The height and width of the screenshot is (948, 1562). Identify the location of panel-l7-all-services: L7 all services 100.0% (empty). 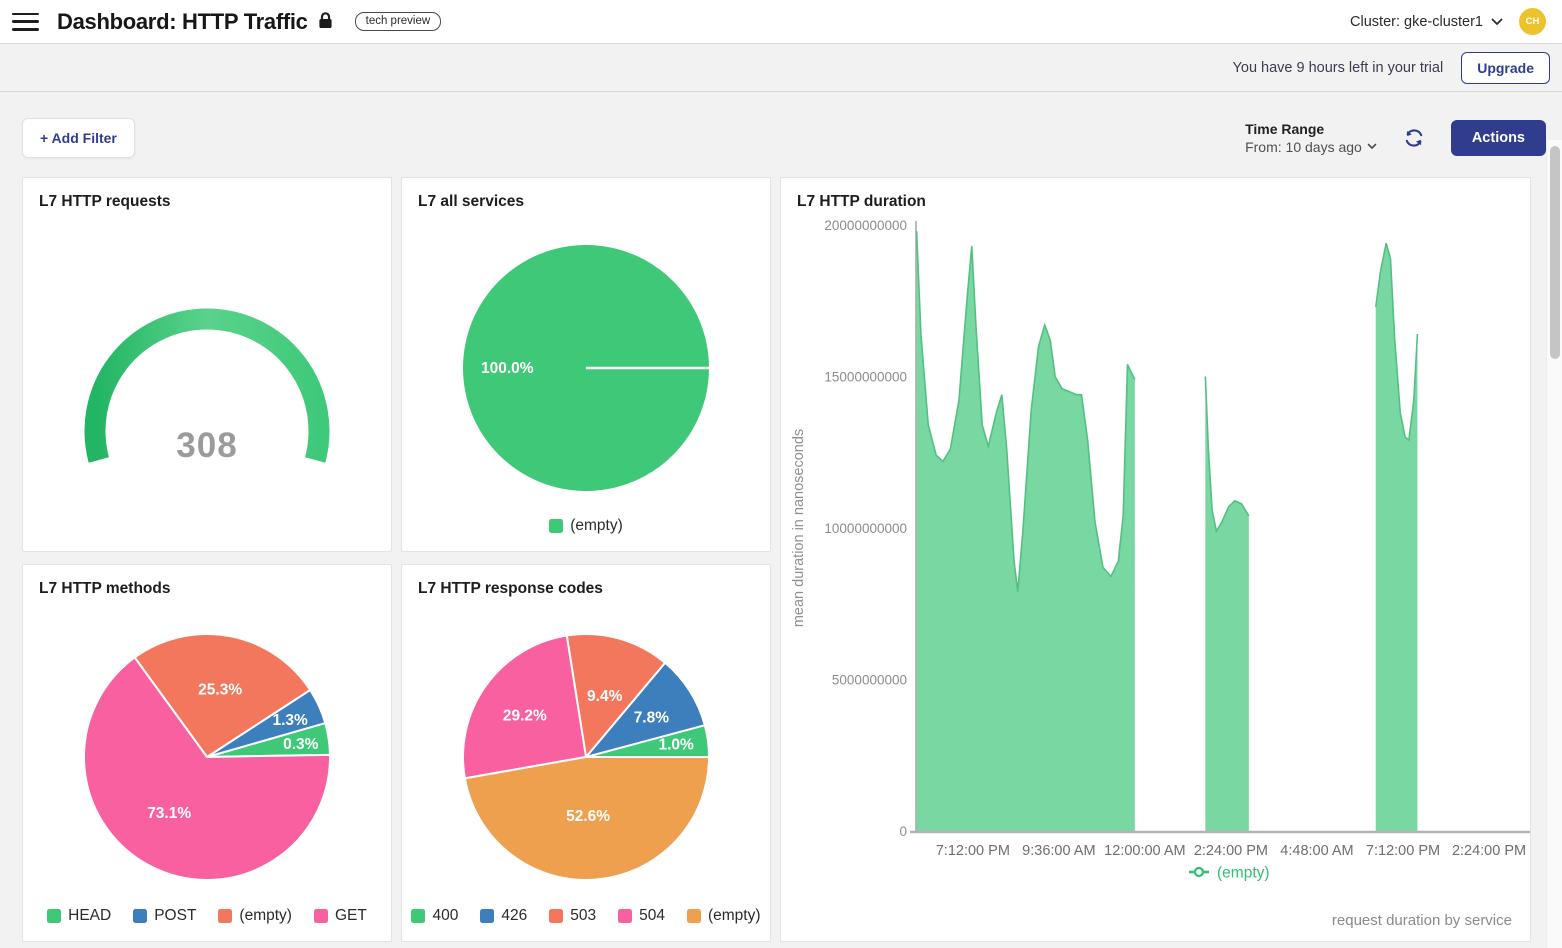
(586, 364).